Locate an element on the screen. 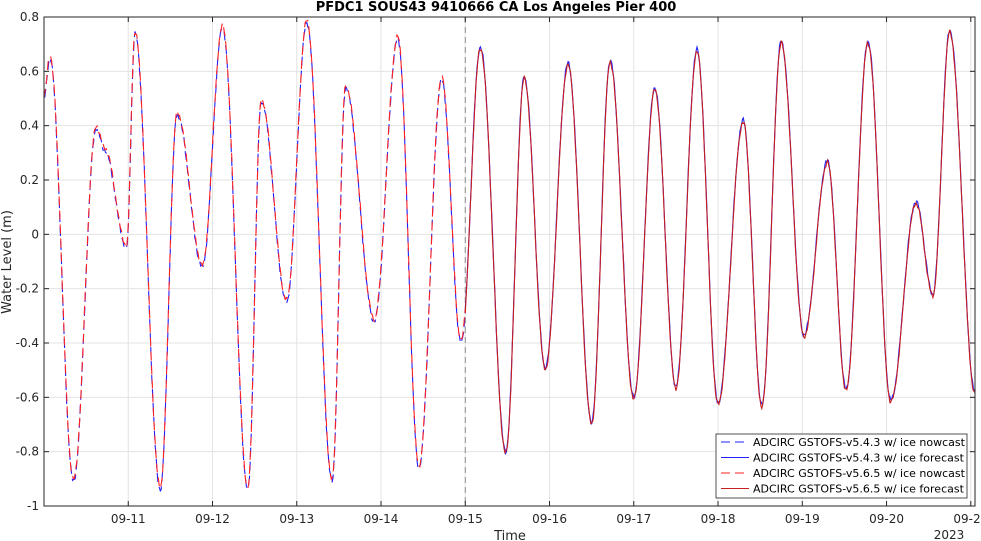 The image size is (981, 541). x-tick-label: 09-15 is located at coordinates (465, 519).